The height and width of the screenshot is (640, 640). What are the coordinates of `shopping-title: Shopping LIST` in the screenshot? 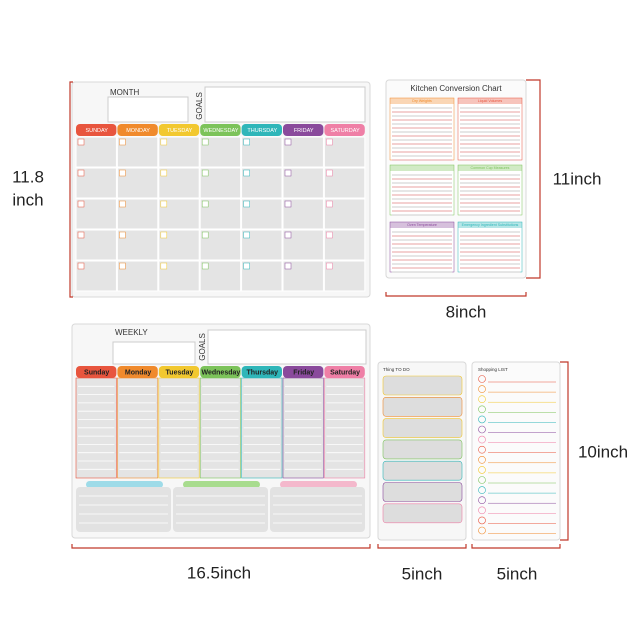 It's located at (493, 369).